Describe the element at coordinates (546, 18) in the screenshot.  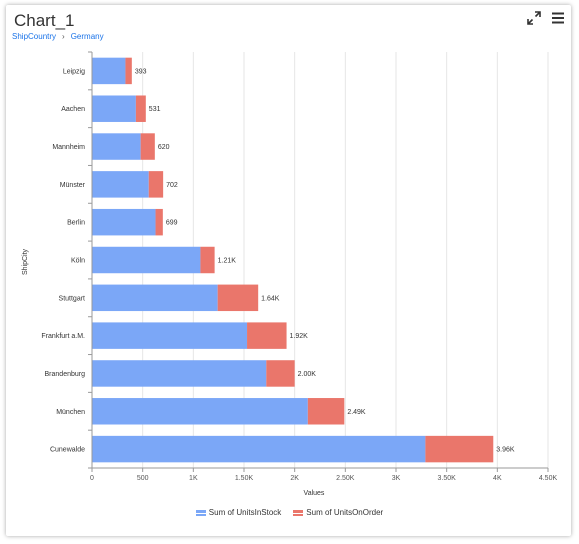
I see `toolbar` at that location.